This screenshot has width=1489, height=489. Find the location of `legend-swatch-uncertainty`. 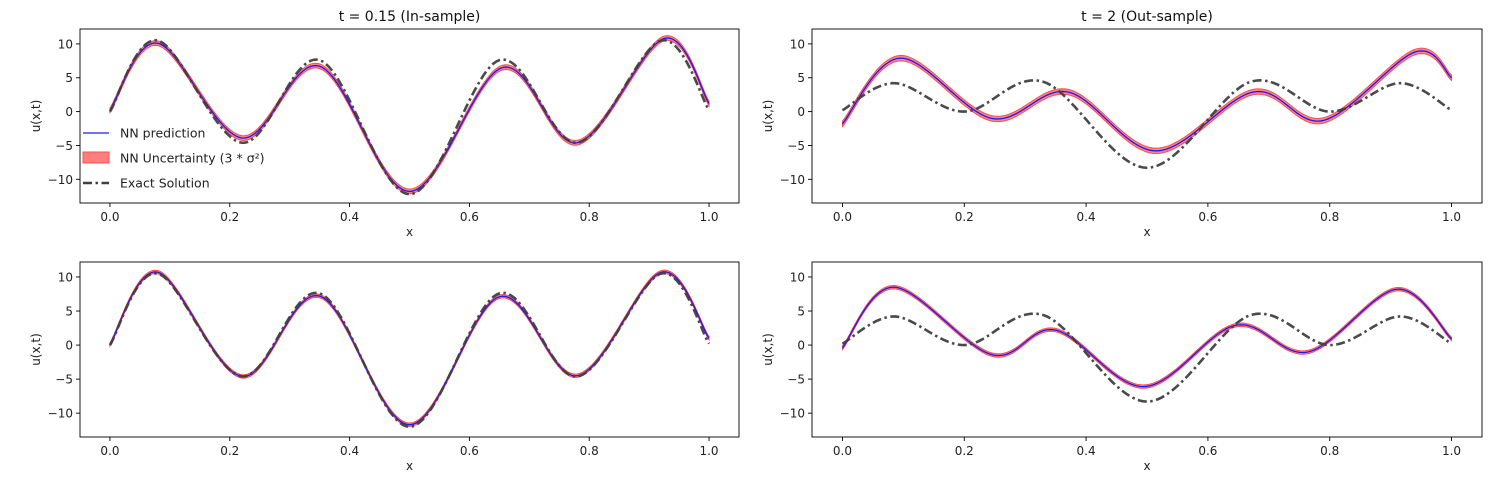

legend-swatch-uncertainty is located at coordinates (96, 157).